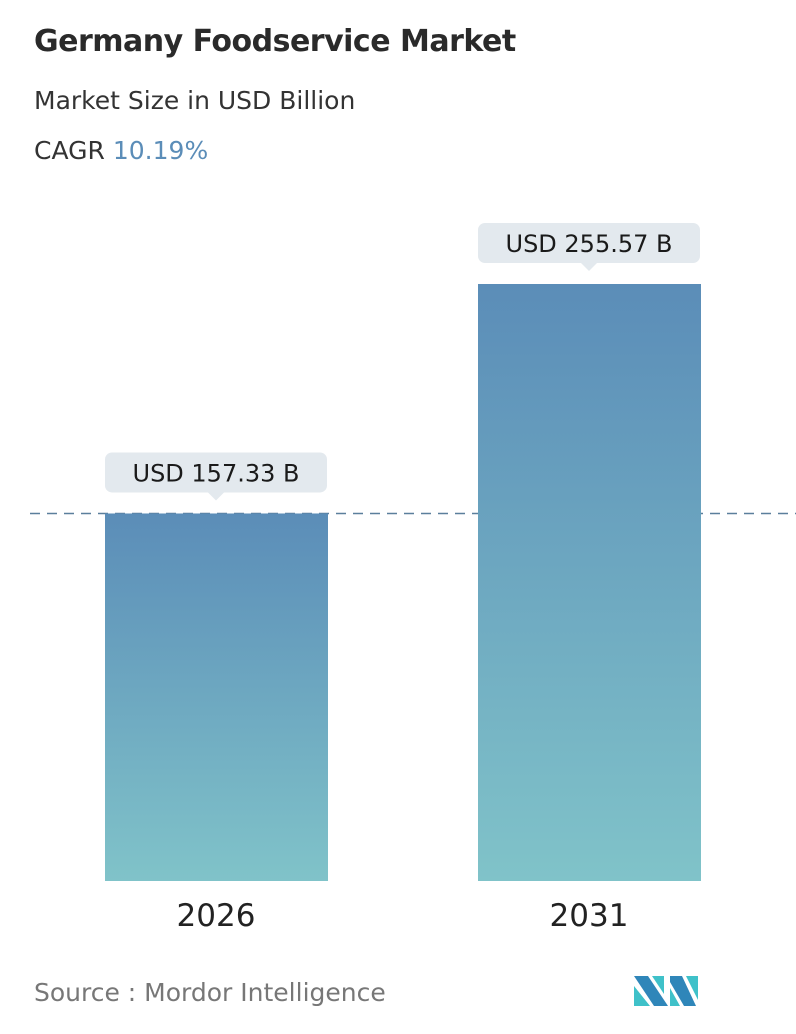 Image resolution: width=796 pixels, height=1034 pixels. I want to click on mordor-intelligence-logo, so click(666, 991).